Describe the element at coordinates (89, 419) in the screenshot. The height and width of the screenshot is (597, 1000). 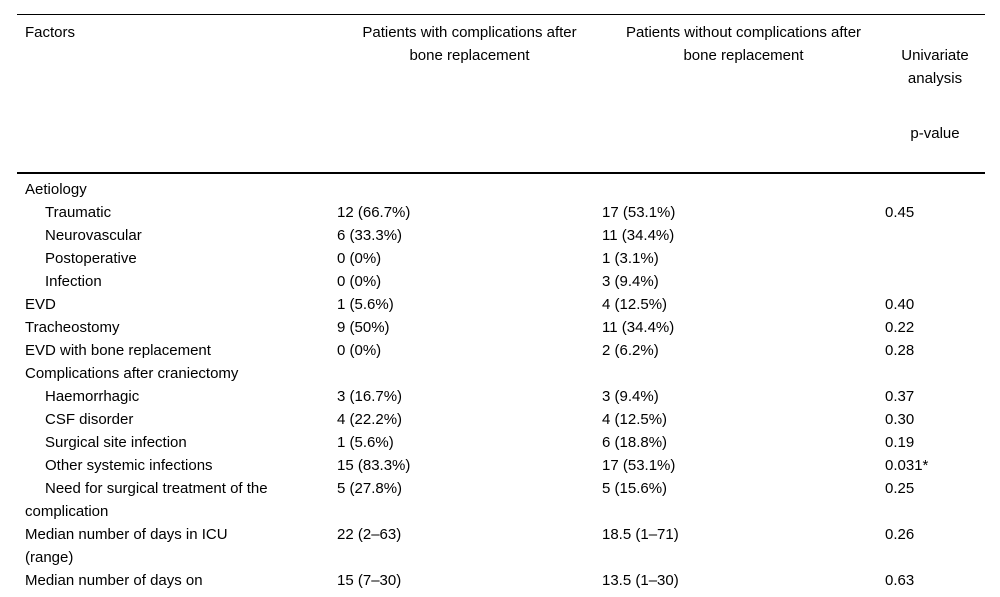
I see `factor-label: CSF disorder` at that location.